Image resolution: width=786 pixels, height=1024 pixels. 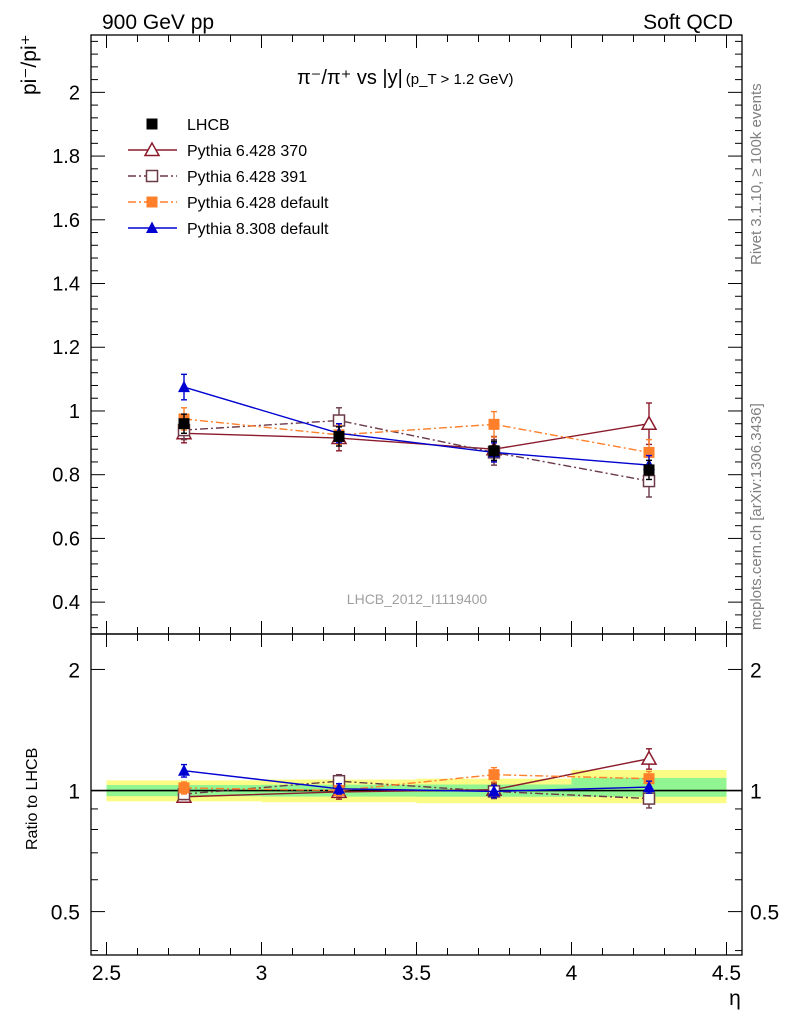 I want to click on main-title-cut: (p_T > 1.2 GeV), so click(x=460, y=79).